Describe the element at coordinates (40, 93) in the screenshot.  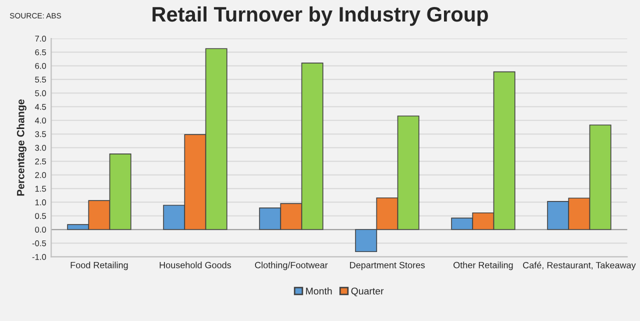
I see `y-tick-label: 5.0` at that location.